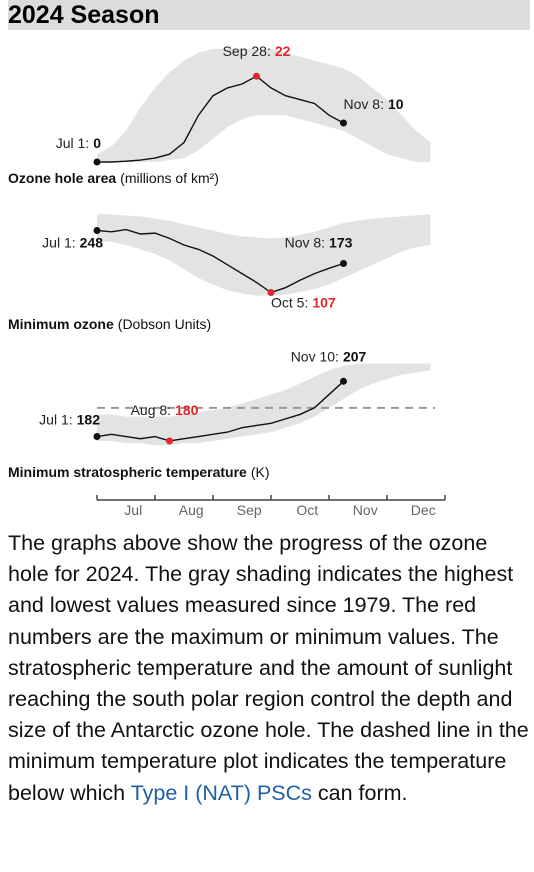 The width and height of the screenshot is (534, 872). I want to click on panel-title: Ozone hole area (millions of km²), so click(113, 178).